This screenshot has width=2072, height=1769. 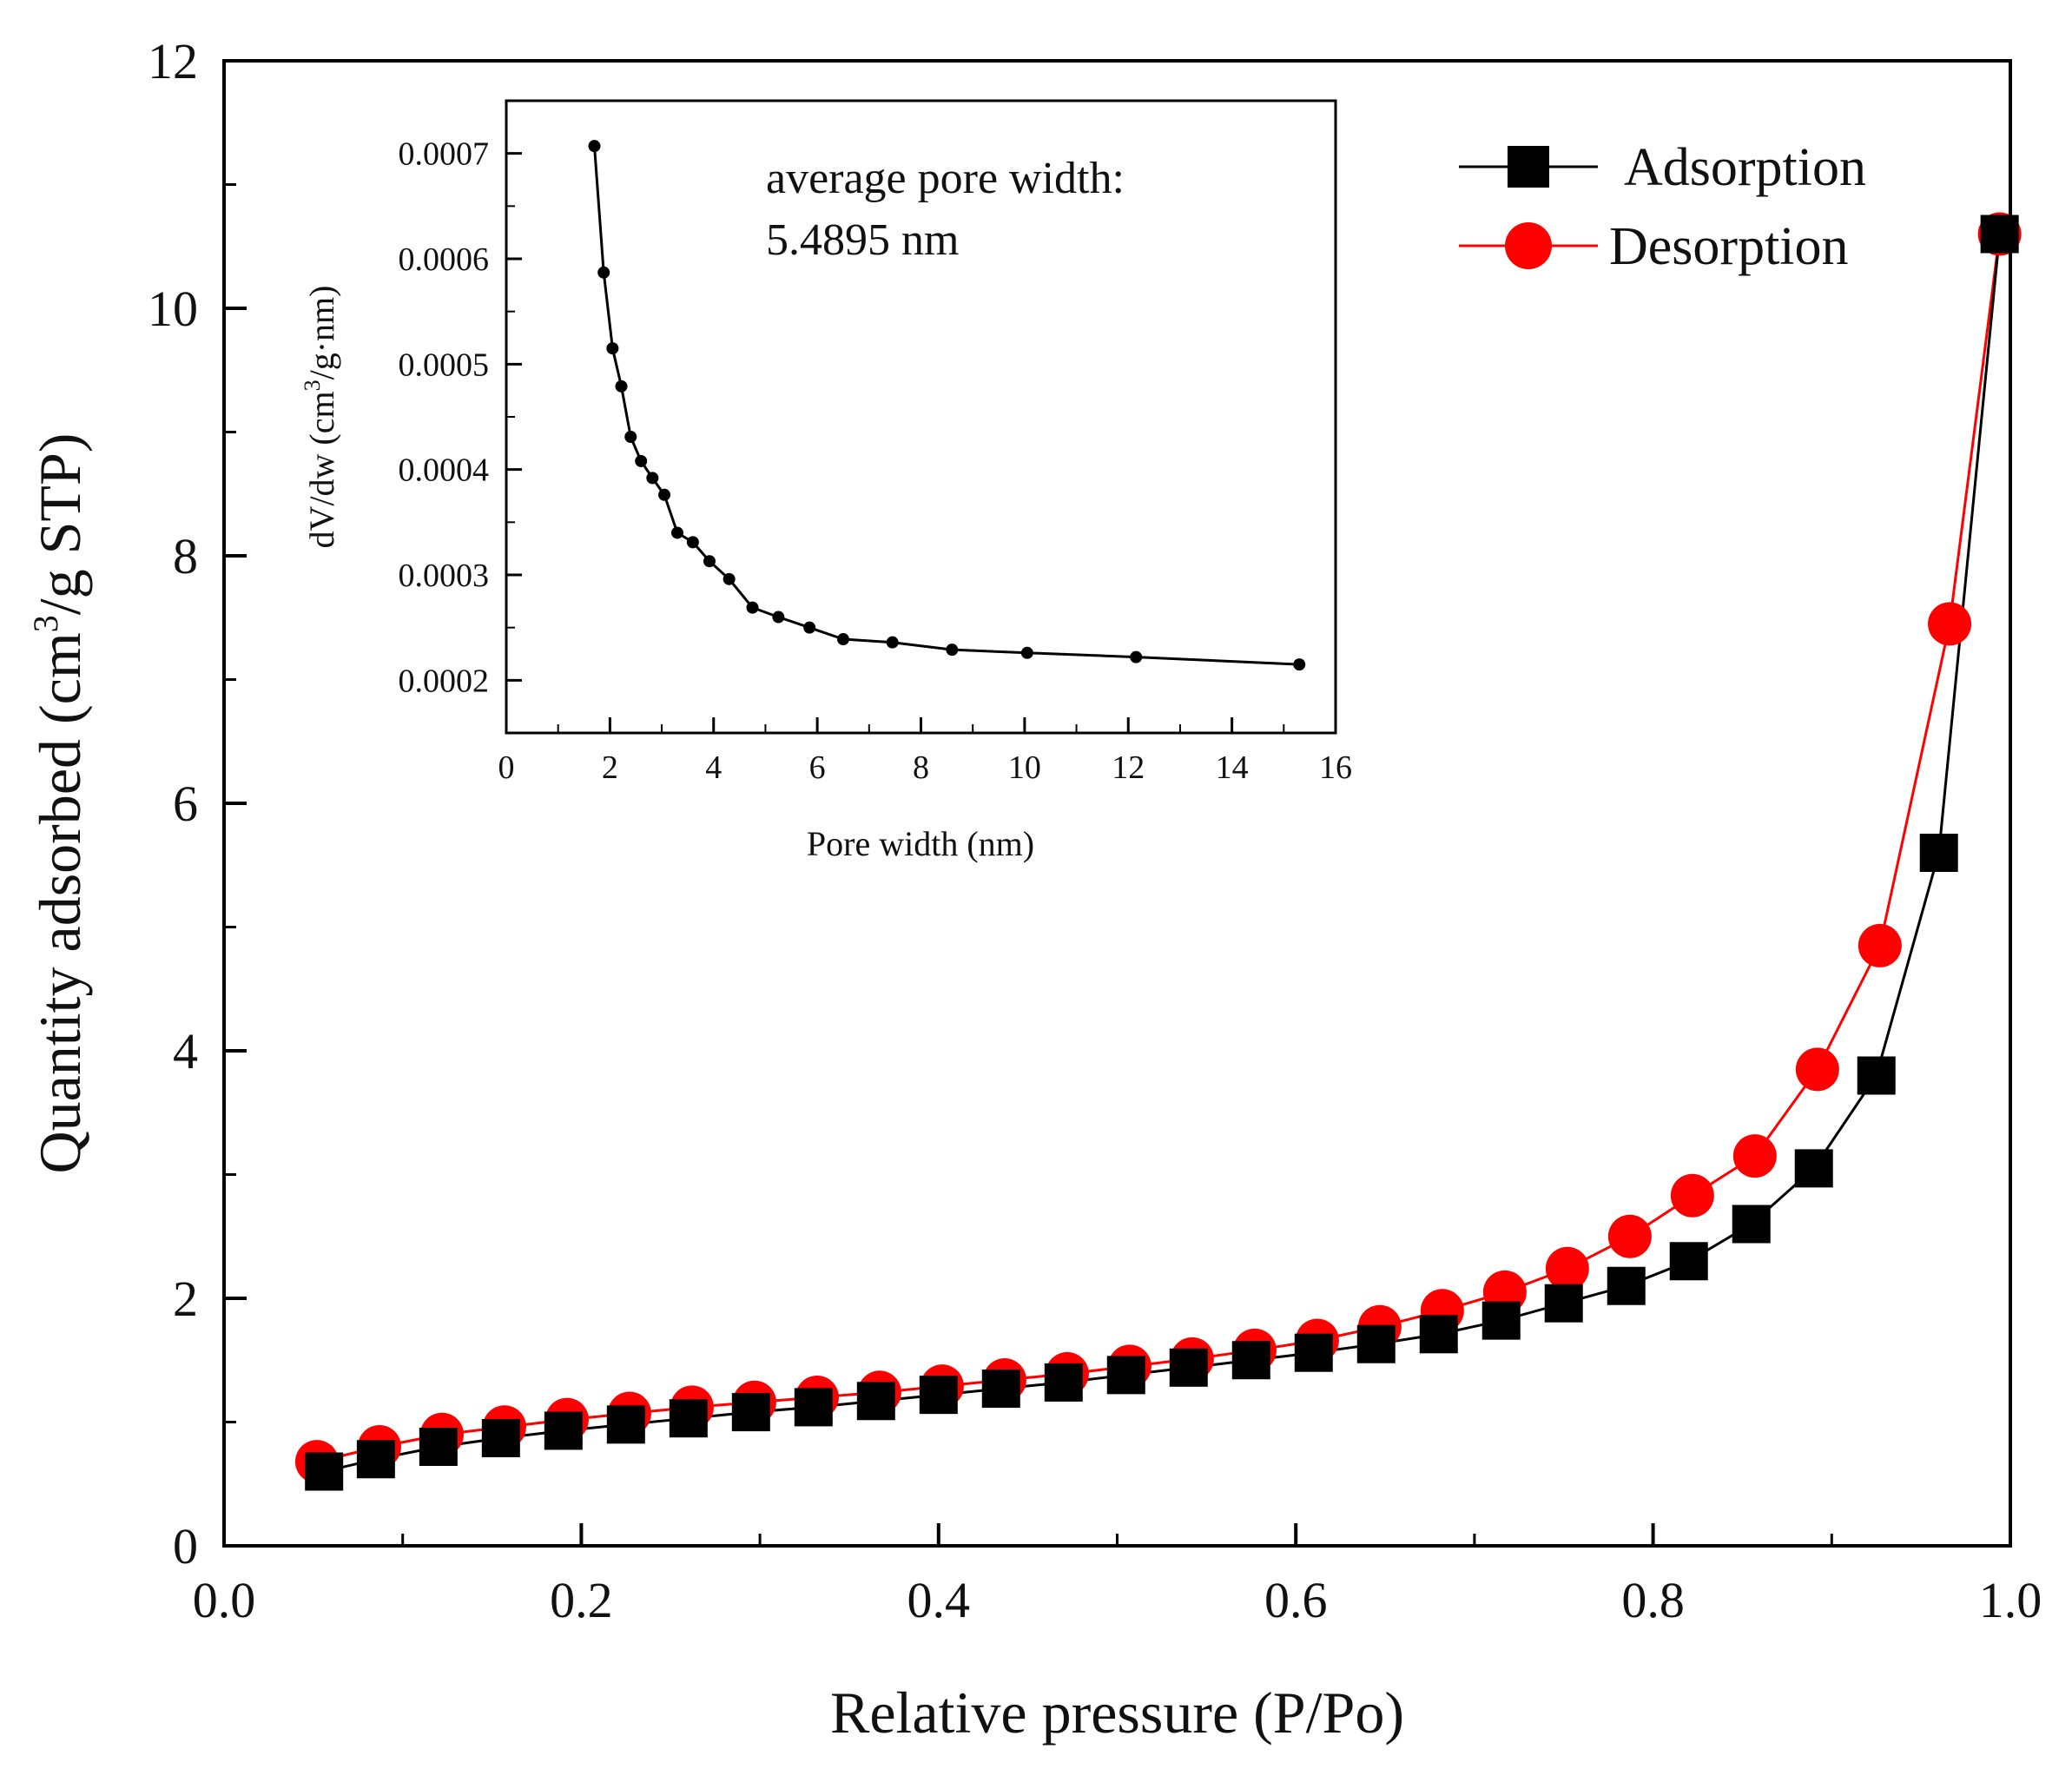 I want to click on inset-x-tick-label: 4, so click(x=714, y=768).